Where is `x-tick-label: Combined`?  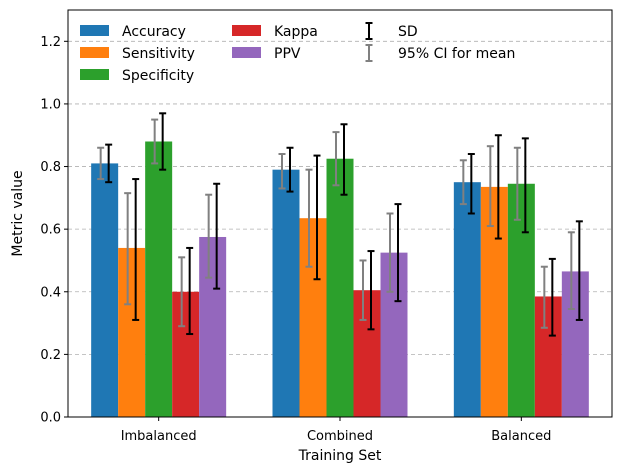
x-tick-label: Combined is located at coordinates (340, 436).